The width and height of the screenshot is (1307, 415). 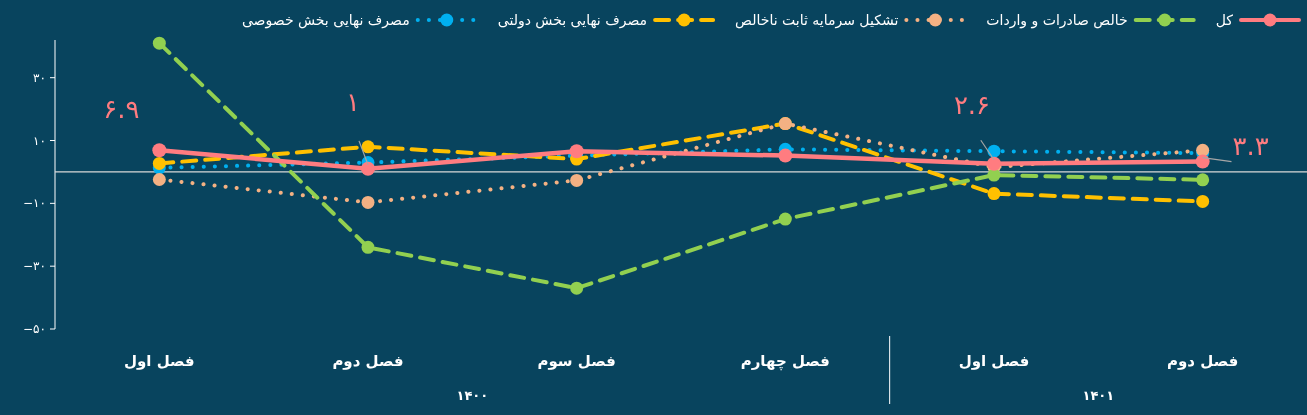 What do you see at coordinates (325, 20) in the screenshot?
I see `legend-label: مصرف نهایی بخش خصوصی` at bounding box center [325, 20].